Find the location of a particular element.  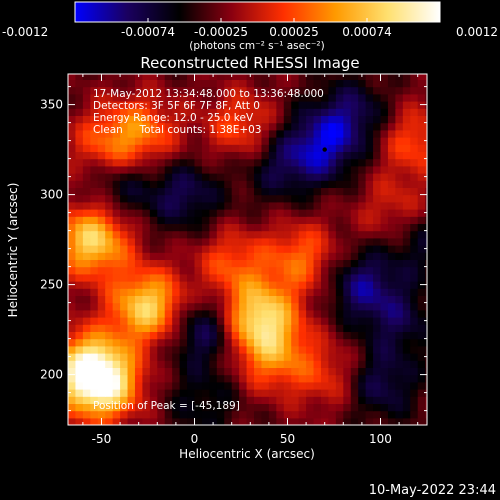

x-tick-label: 50 is located at coordinates (287, 439).